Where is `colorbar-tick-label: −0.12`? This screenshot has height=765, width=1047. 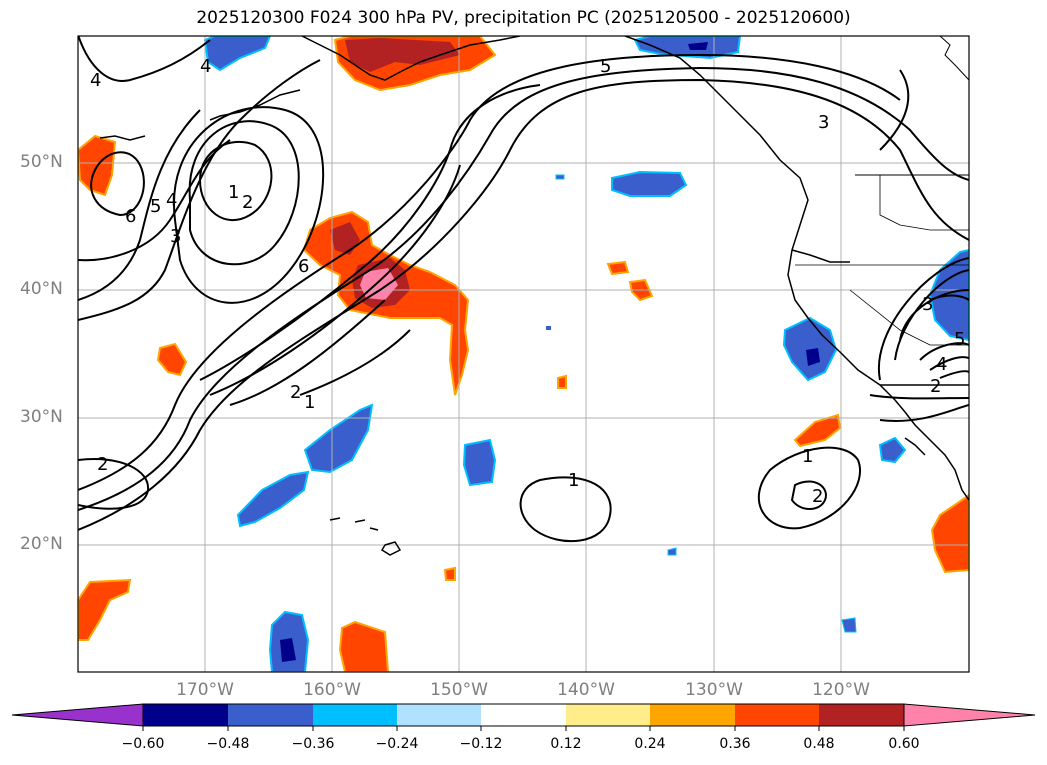 colorbar-tick-label: −0.12 is located at coordinates (481, 744).